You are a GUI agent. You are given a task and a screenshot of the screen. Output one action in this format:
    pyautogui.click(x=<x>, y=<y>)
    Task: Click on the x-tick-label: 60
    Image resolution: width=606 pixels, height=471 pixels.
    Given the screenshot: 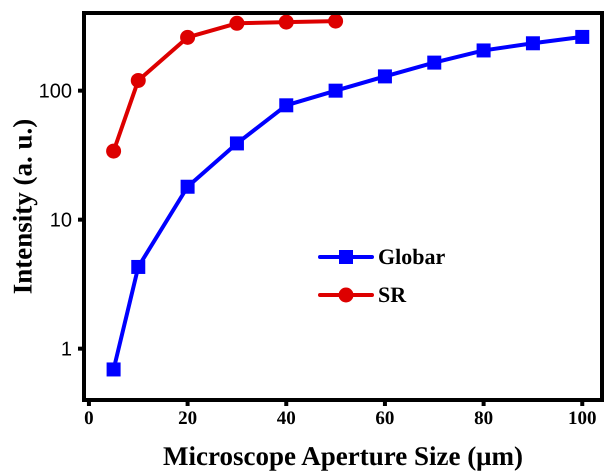 What is the action you would take?
    pyautogui.click(x=384, y=418)
    